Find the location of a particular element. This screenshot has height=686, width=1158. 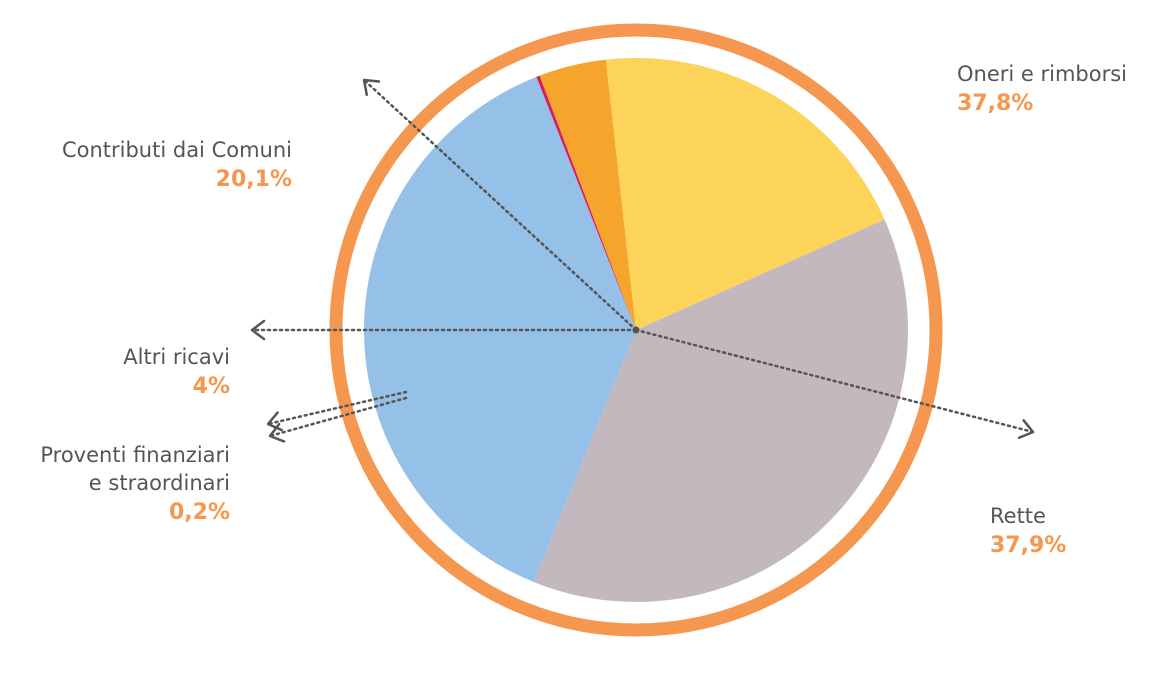

label-oneri-e-rimborsi: Oneri e rimborsi 37,8% is located at coordinates (1042, 90).